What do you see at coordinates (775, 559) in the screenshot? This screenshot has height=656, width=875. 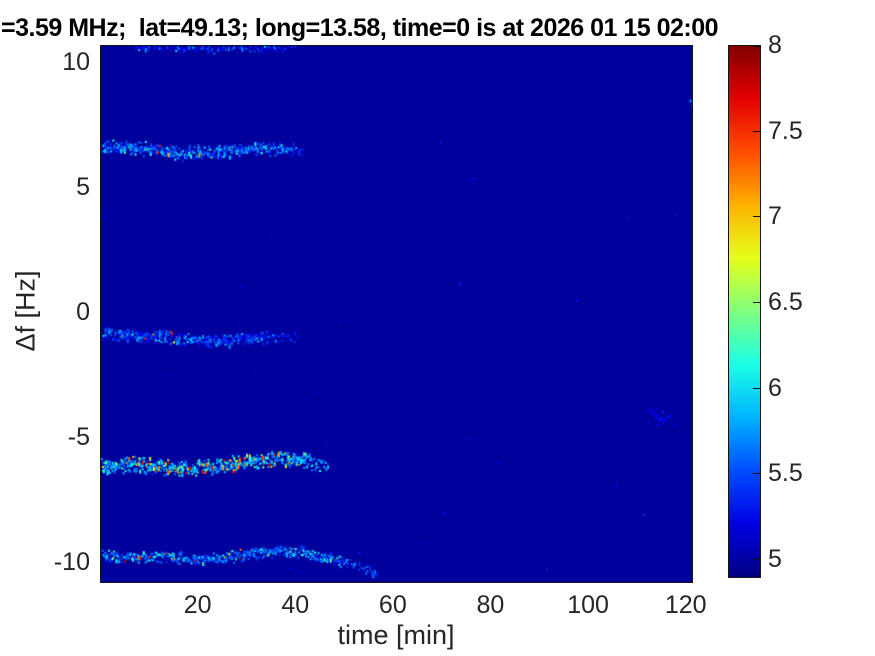 I see `colorbar-tick-label-5: 5` at bounding box center [775, 559].